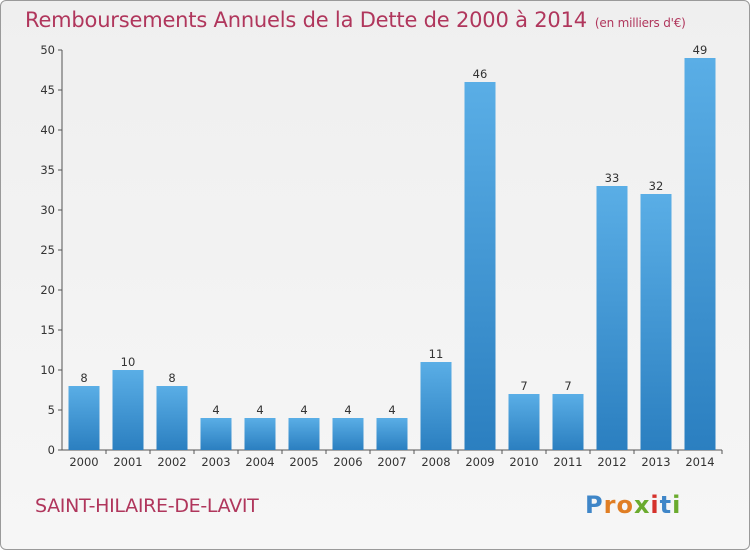 The height and width of the screenshot is (550, 750). Describe the element at coordinates (656, 322) in the screenshot. I see `bar-2013` at that location.